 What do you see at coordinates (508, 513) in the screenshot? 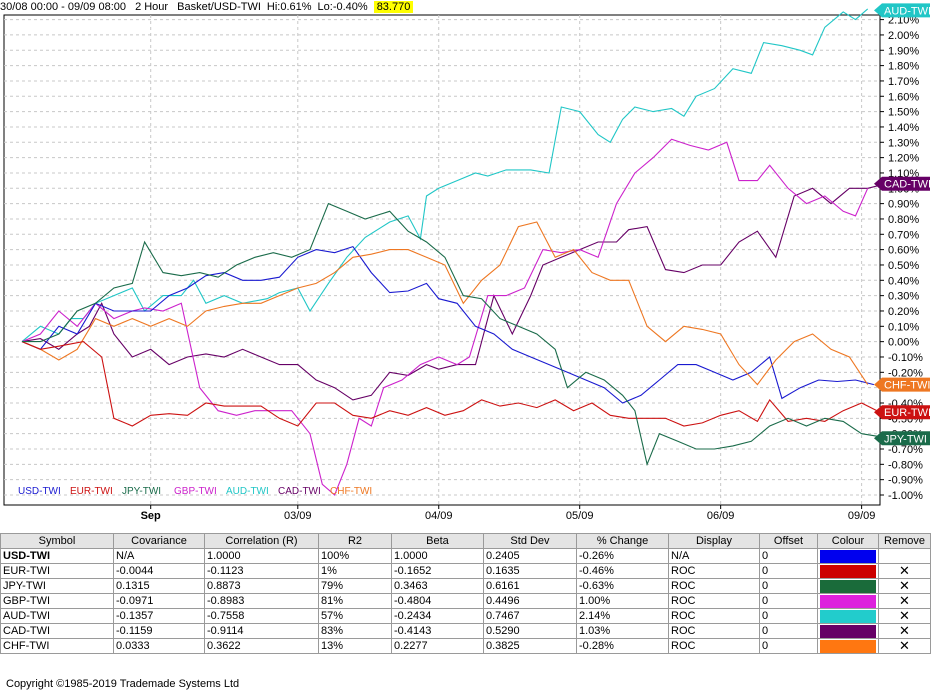
I see `x-axis: Sep 03/09 04/09 05/09 06/09 09/09` at bounding box center [508, 513].